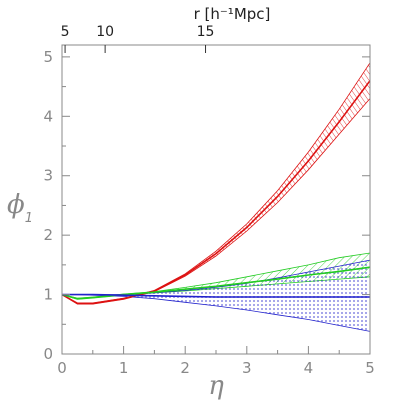 Image resolution: width=403 pixels, height=403 pixels. Describe the element at coordinates (216, 283) in the screenshot. I see `series-line-green` at that location.